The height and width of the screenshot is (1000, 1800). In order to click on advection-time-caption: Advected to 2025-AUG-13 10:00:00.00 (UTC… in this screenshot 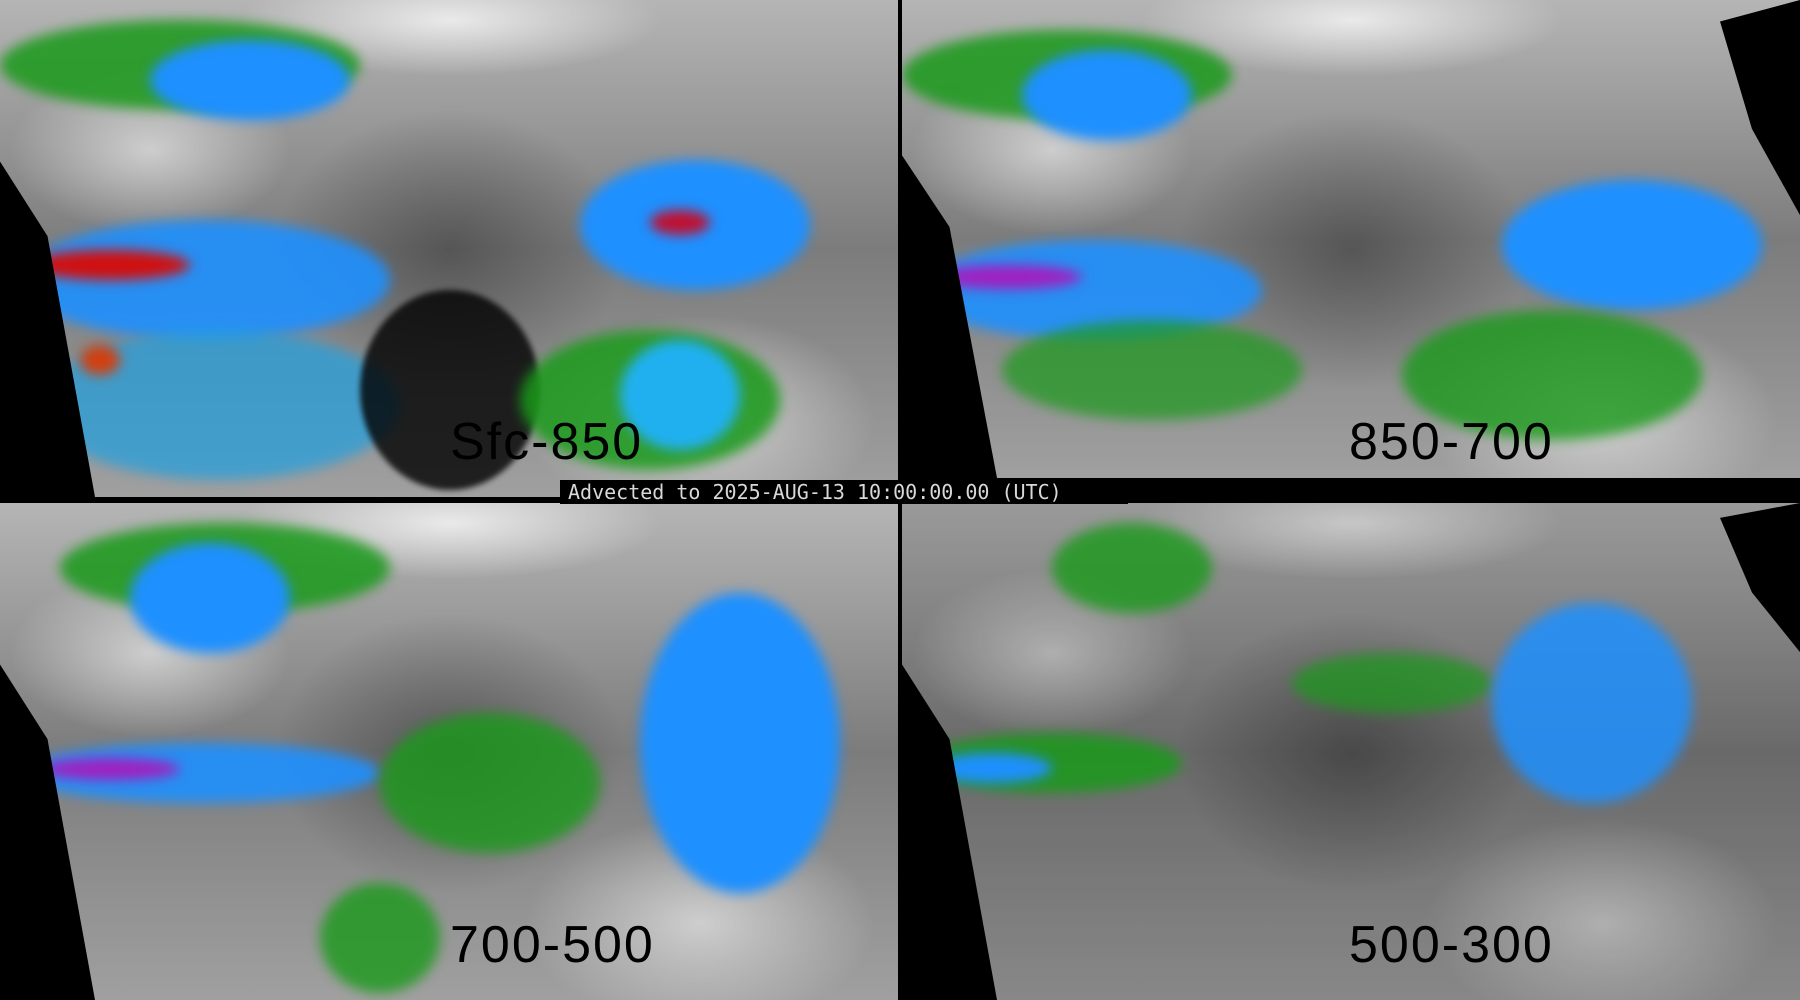, I will do `click(844, 492)`.